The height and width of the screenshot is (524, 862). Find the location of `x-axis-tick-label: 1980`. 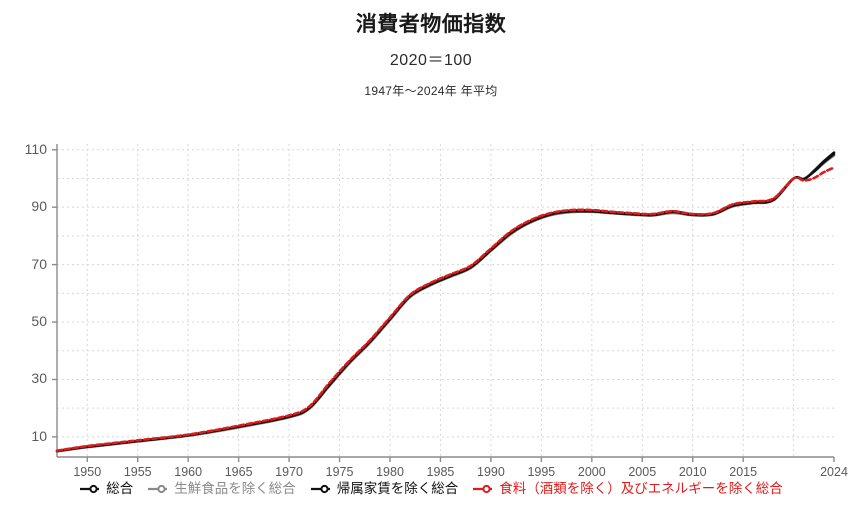

x-axis-tick-label: 1980 is located at coordinates (390, 472).